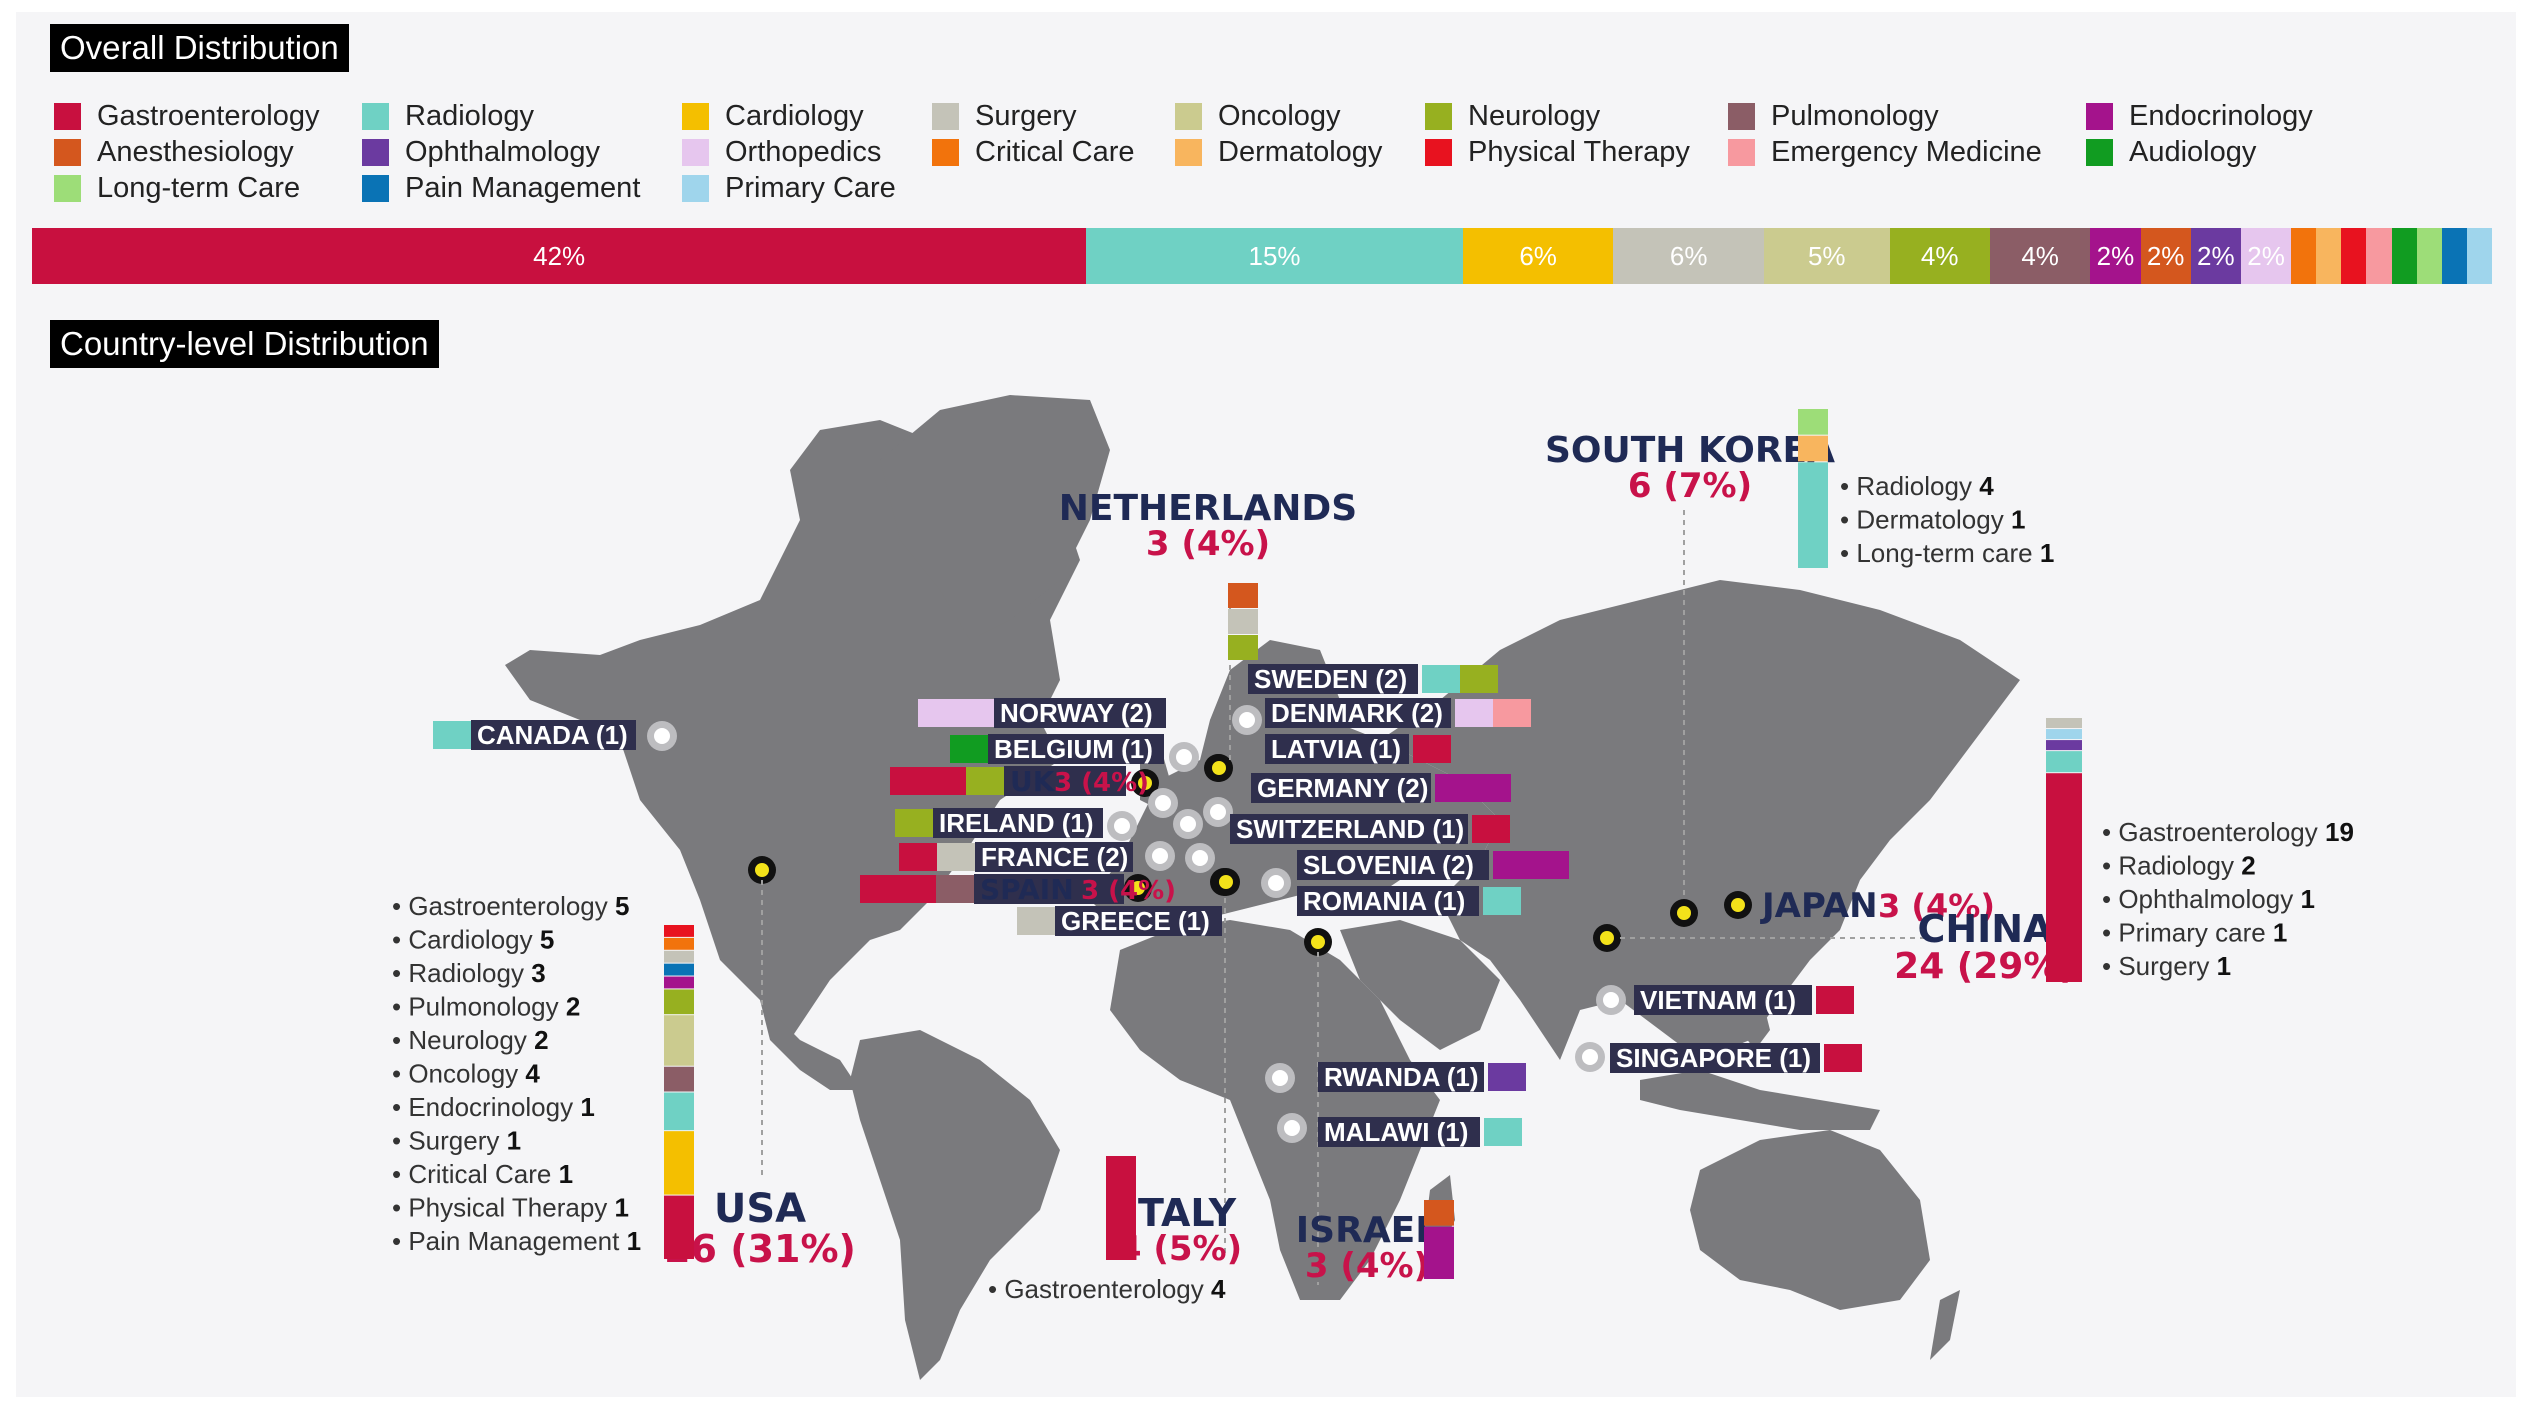  I want to click on label-value-japan: 3 (4%), so click(1936, 906).